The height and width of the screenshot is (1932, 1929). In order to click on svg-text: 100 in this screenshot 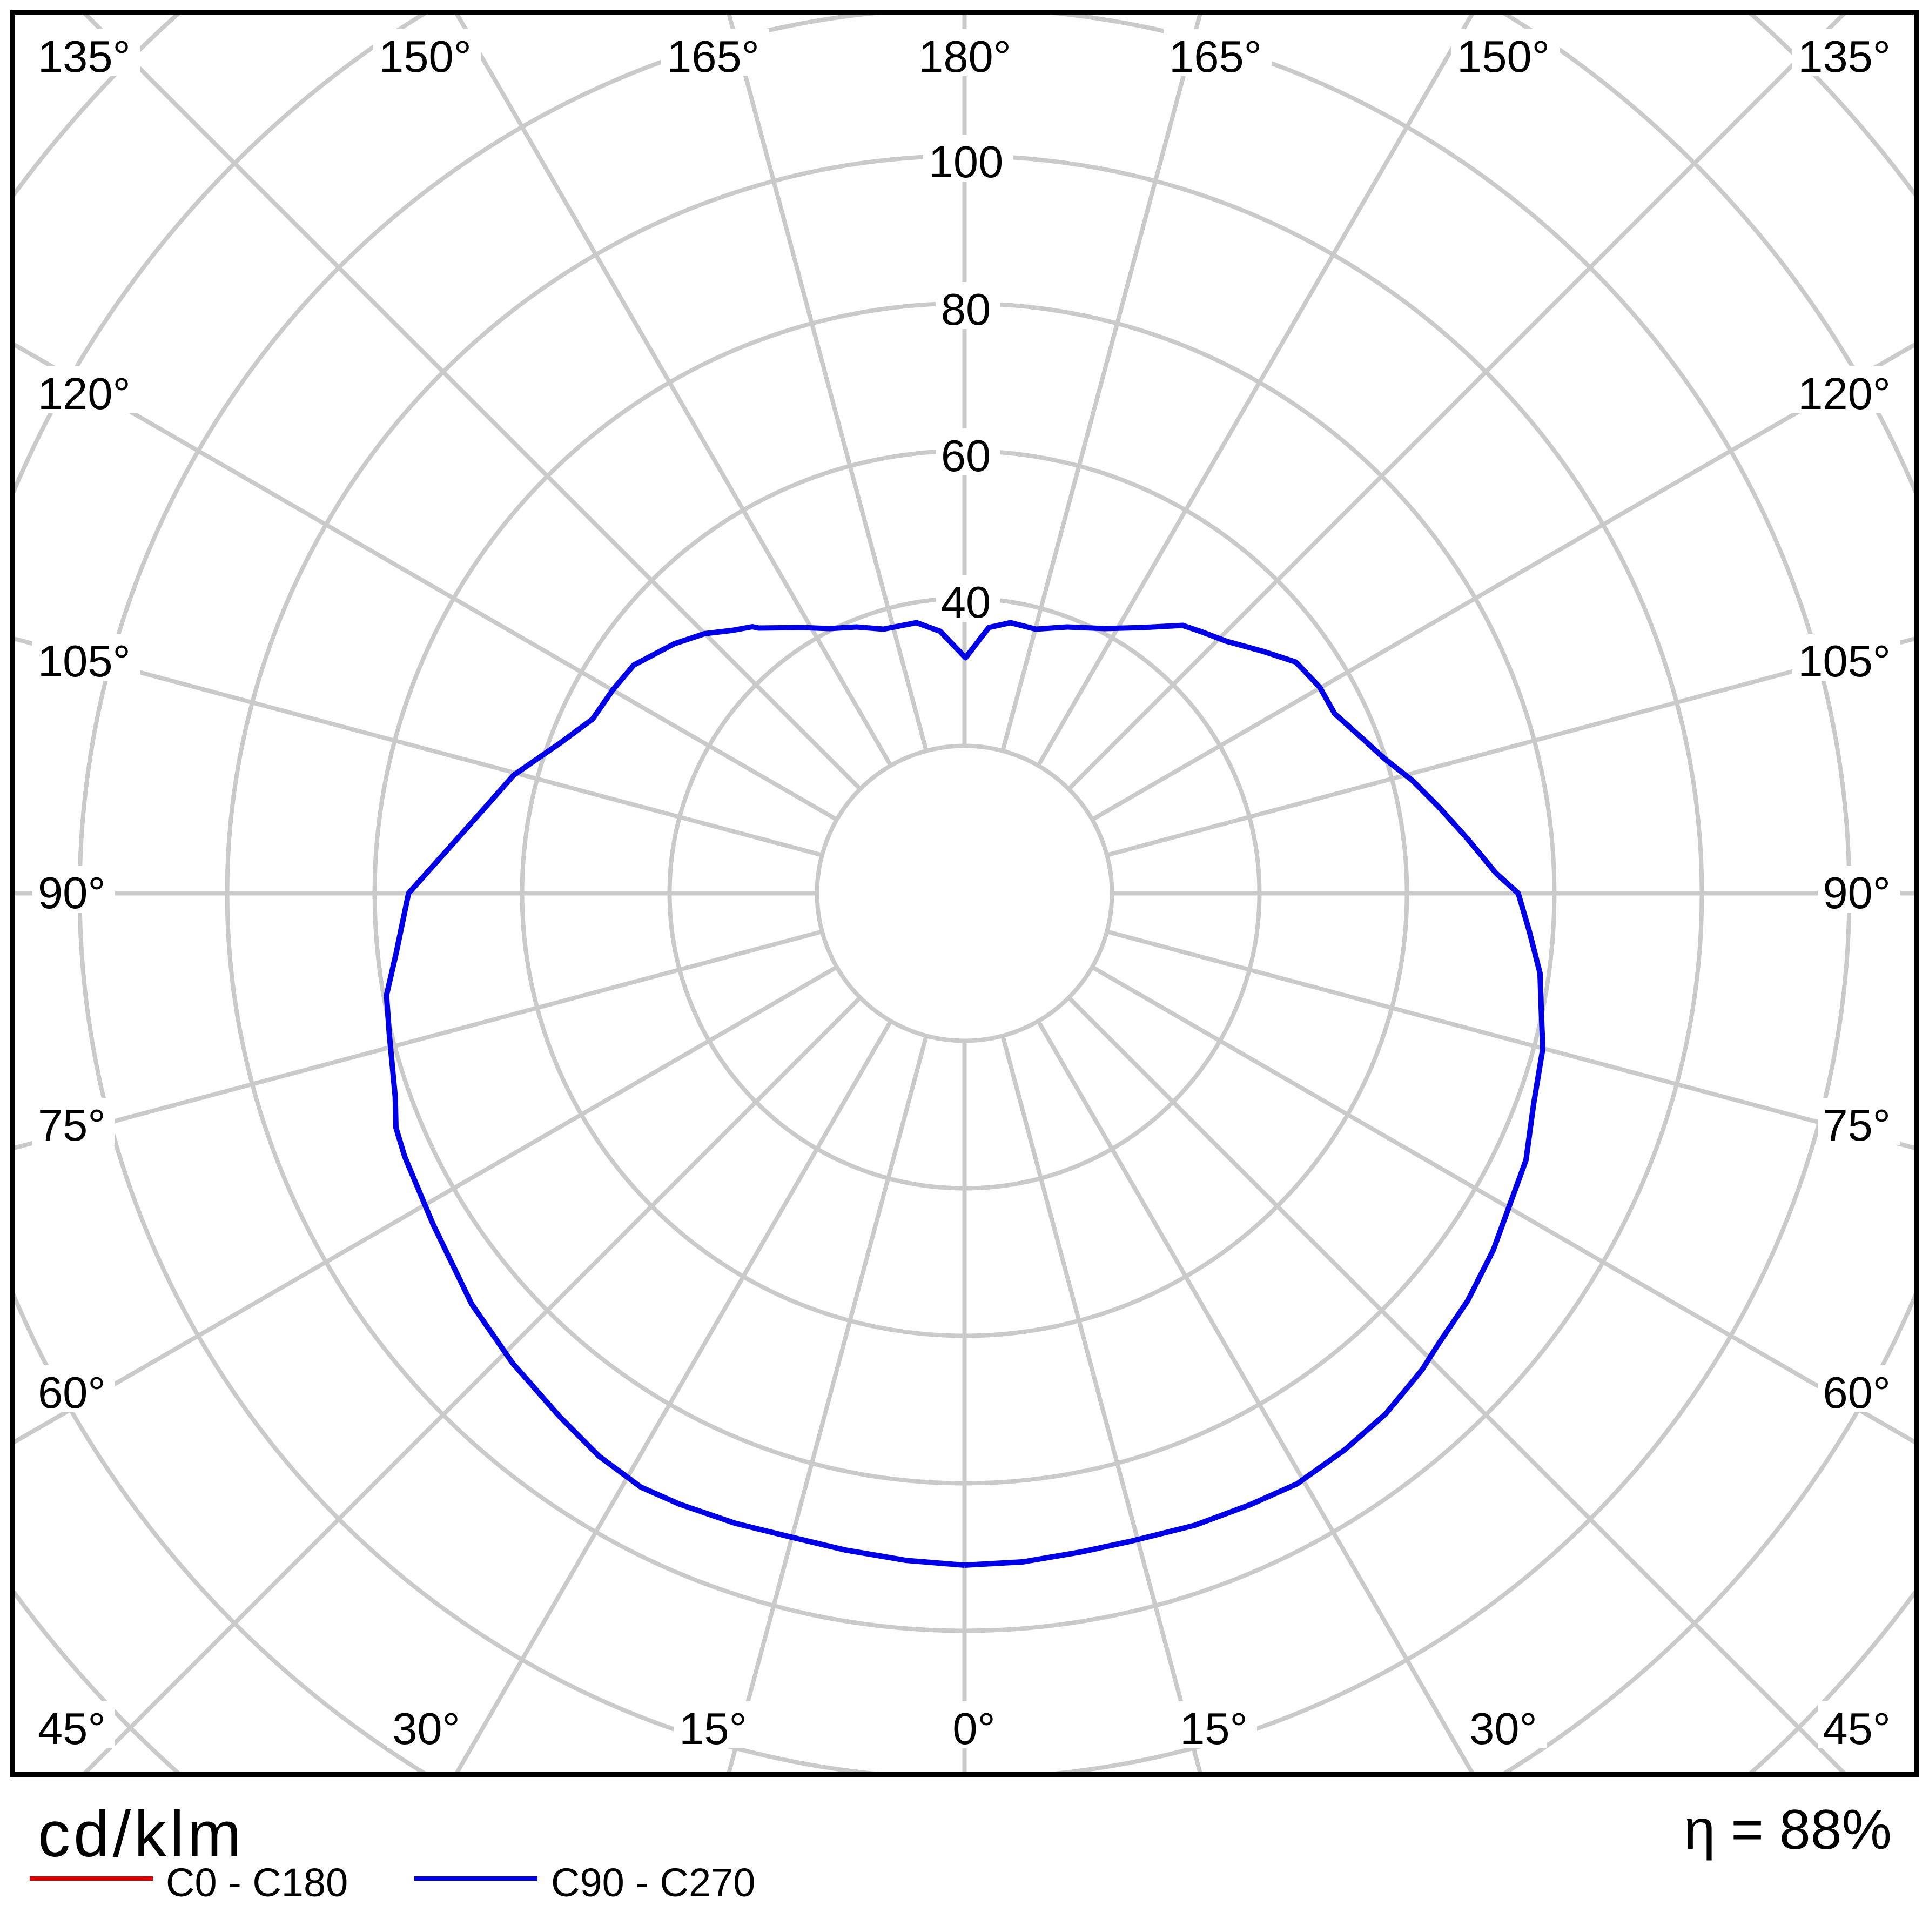, I will do `click(966, 162)`.